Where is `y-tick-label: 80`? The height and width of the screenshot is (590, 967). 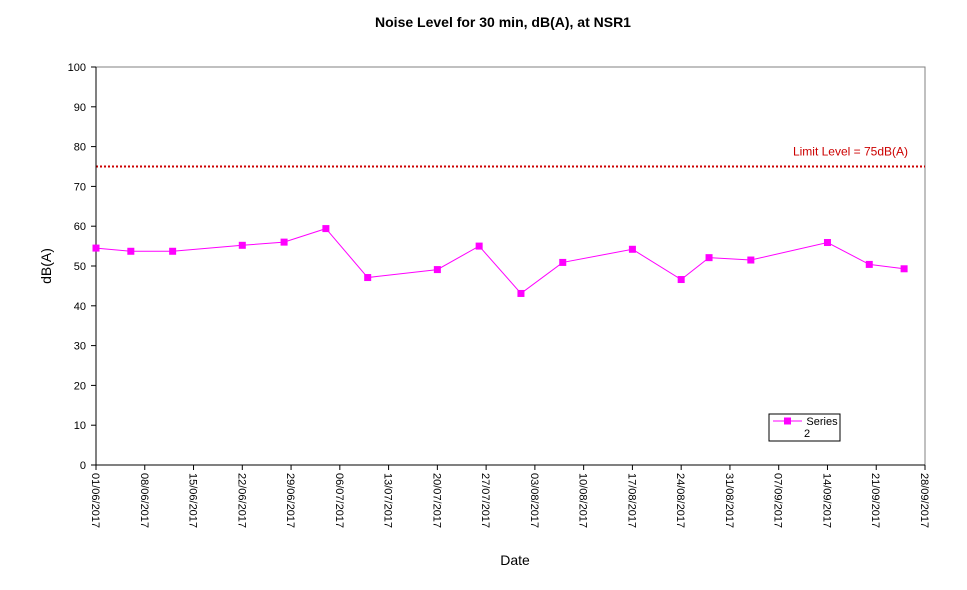
y-tick-label: 80 is located at coordinates (80, 148).